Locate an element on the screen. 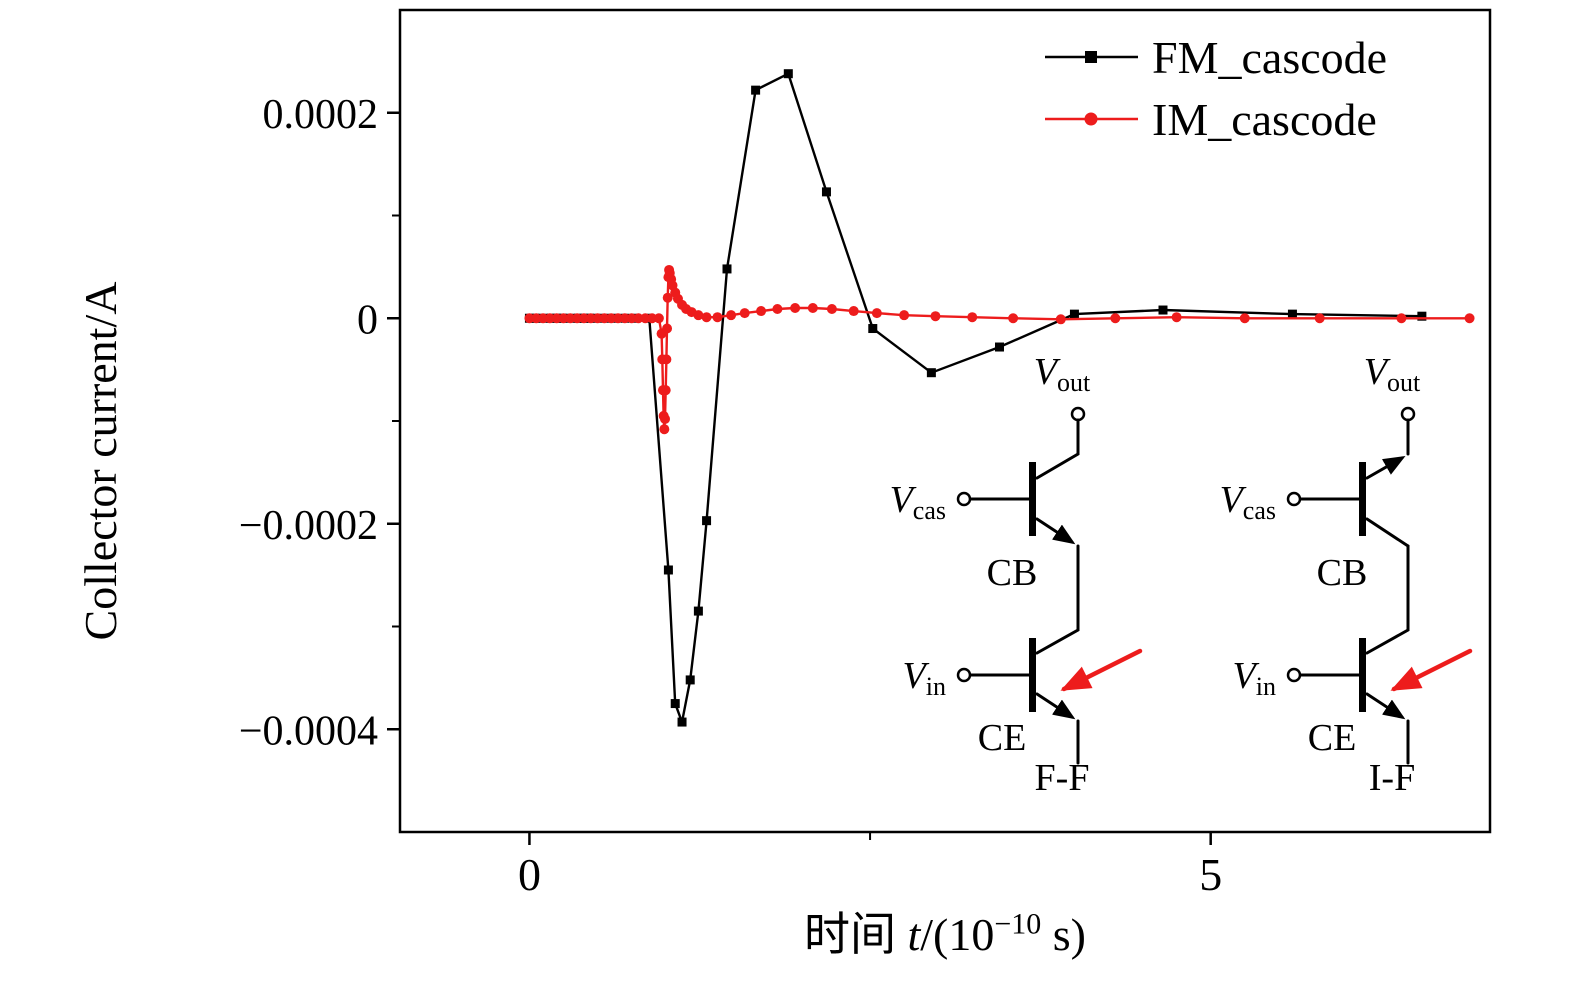 This screenshot has height=984, width=1575. x-axis-title-open: /(10 is located at coordinates (957, 934).